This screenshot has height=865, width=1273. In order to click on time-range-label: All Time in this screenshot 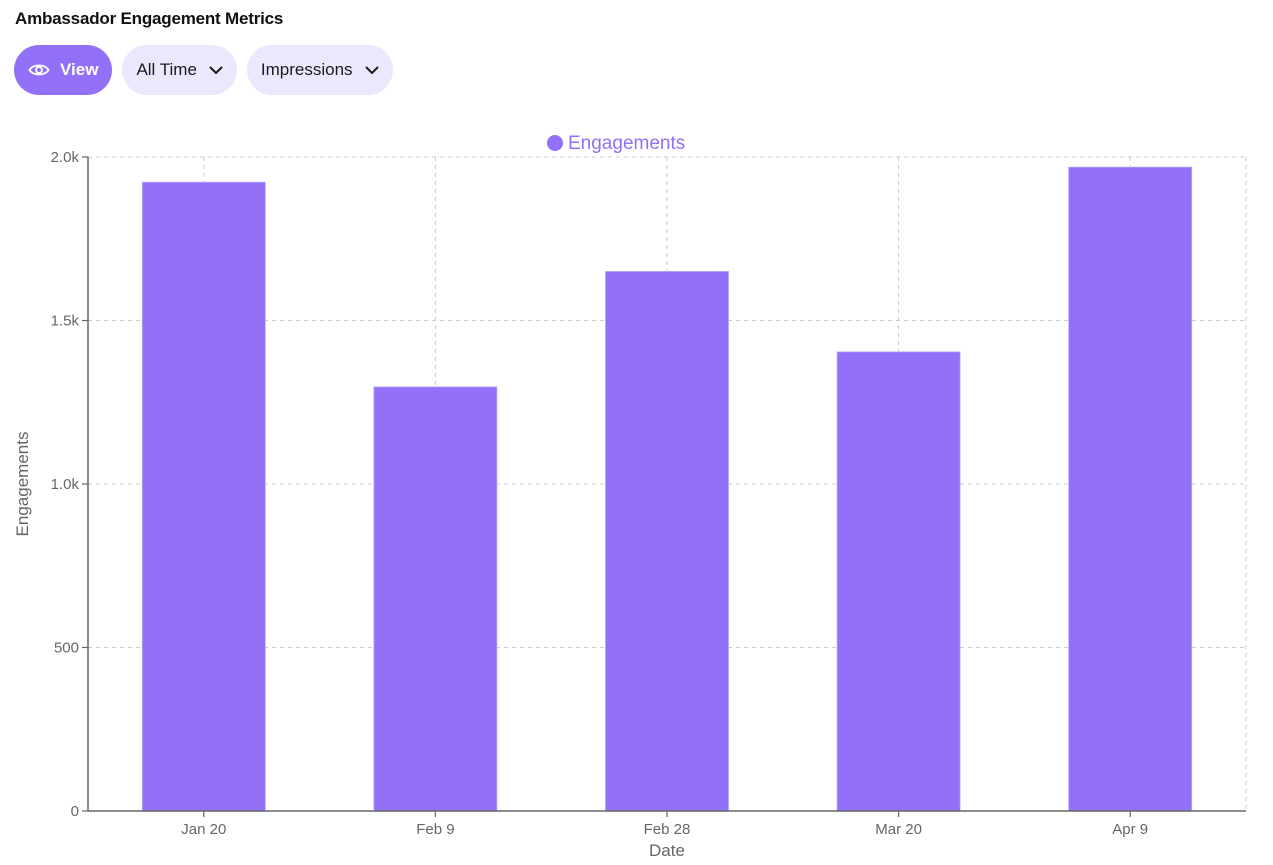, I will do `click(166, 69)`.